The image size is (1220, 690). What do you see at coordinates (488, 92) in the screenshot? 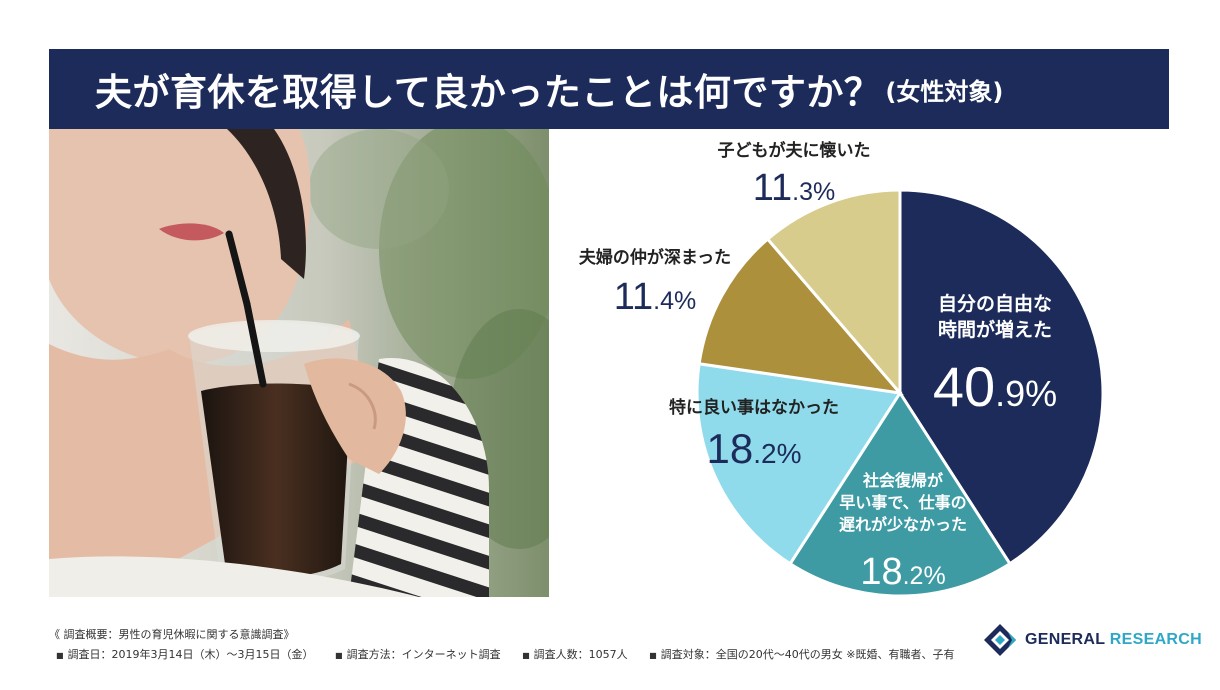
I see `page-title: 夫が育休を取得して良かったことは何ですか？` at bounding box center [488, 92].